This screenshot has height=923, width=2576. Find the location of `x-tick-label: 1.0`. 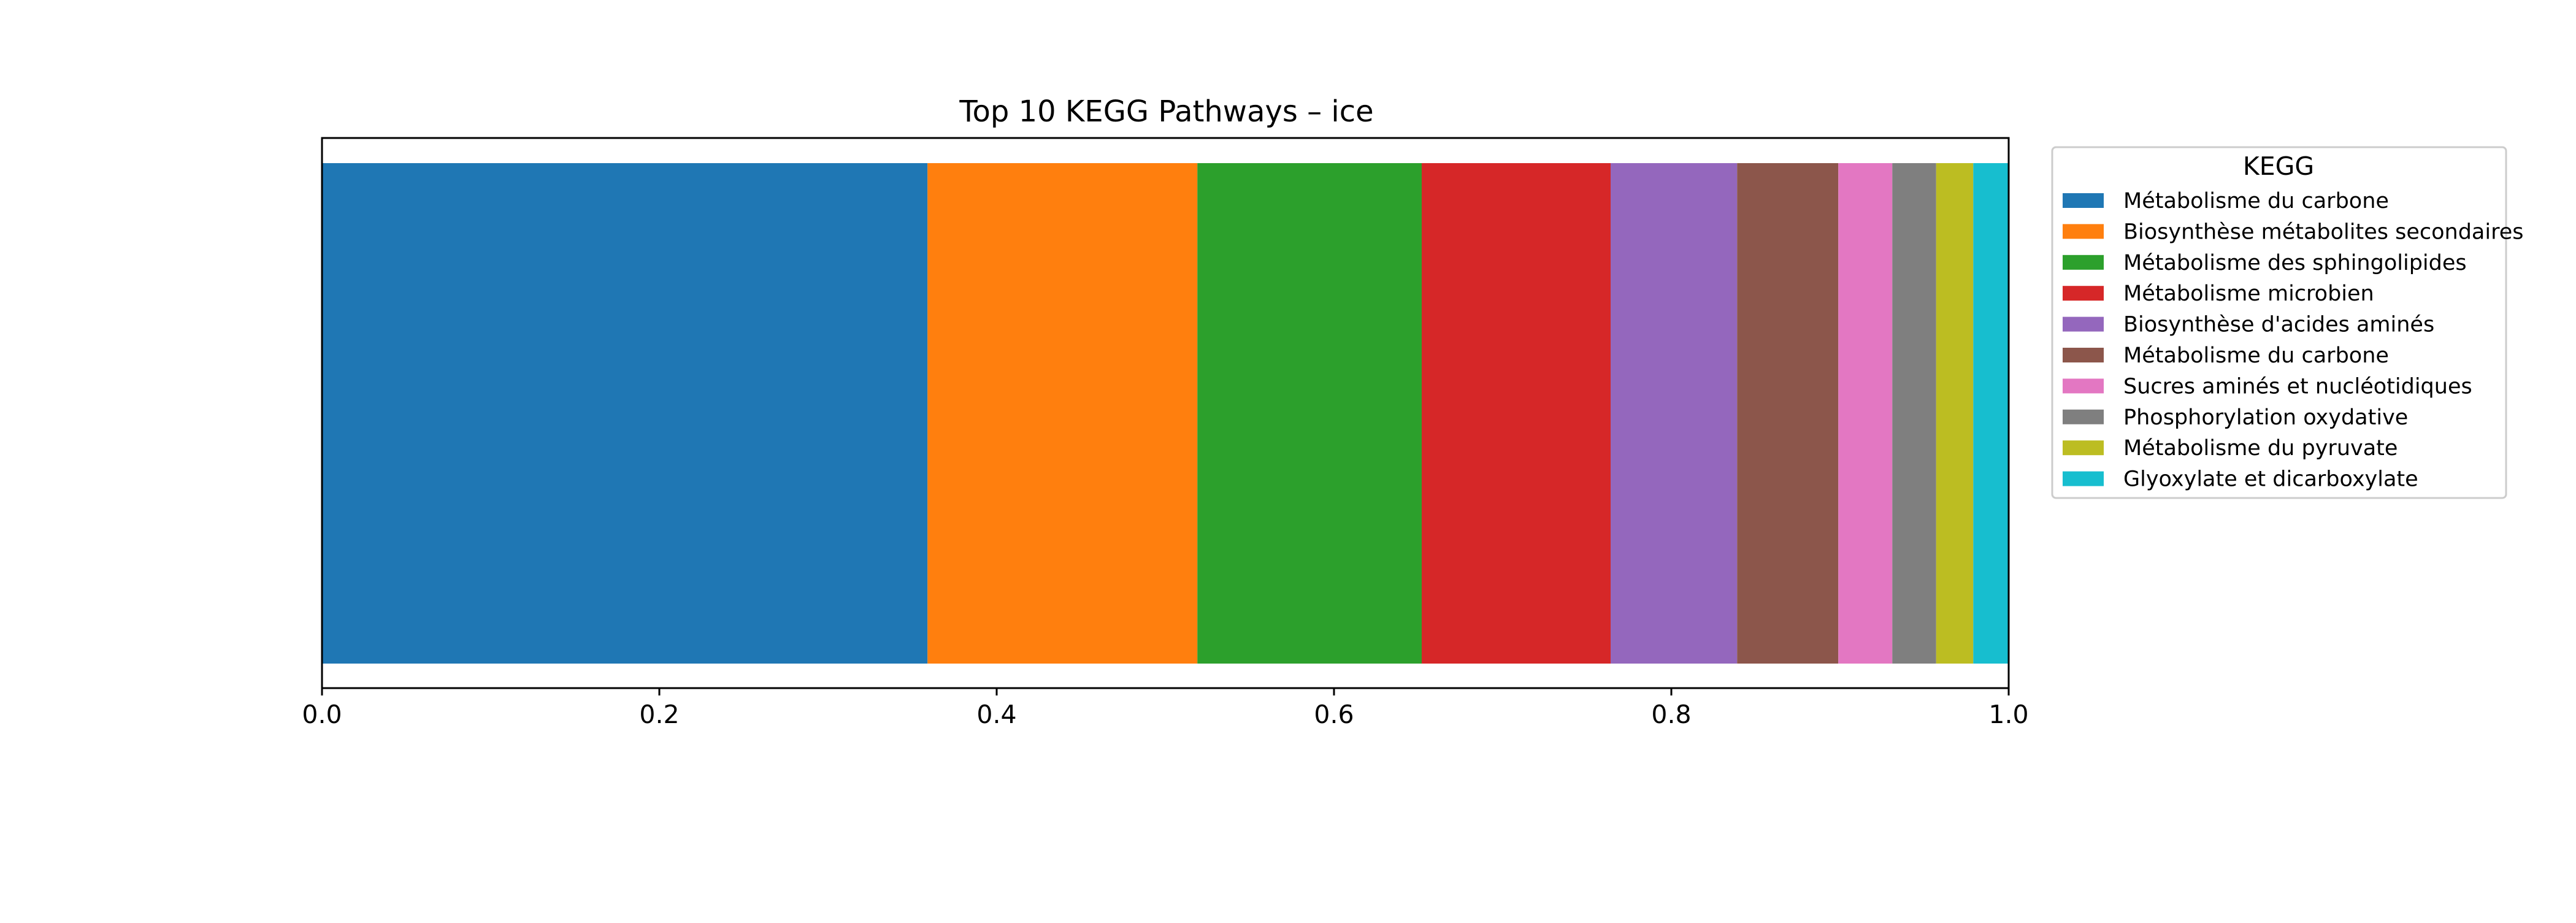

x-tick-label: 1.0 is located at coordinates (2008, 714).